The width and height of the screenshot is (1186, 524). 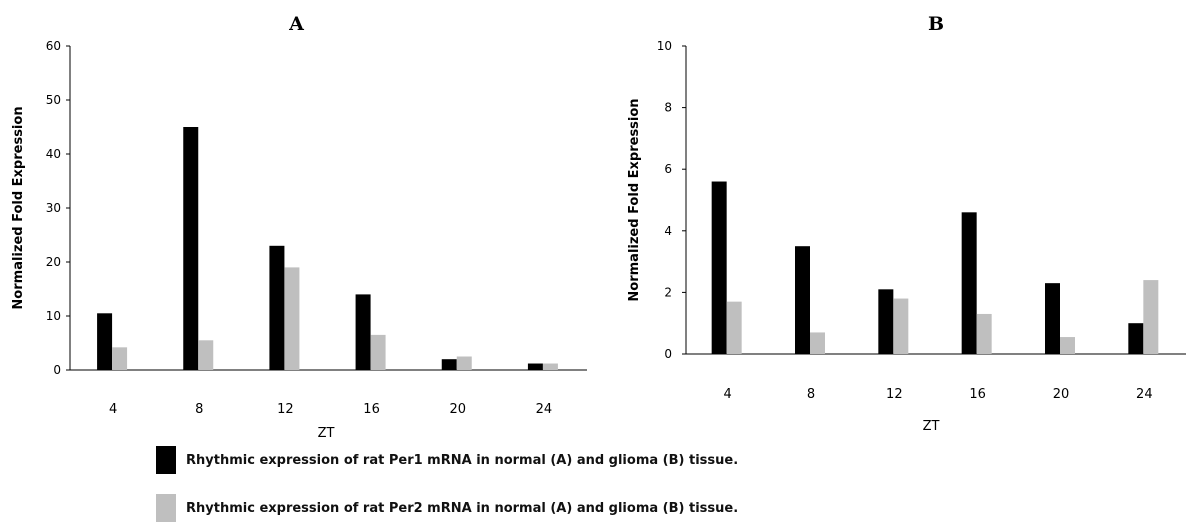 I want to click on y-tick-label-a: 10, so click(x=53, y=316).